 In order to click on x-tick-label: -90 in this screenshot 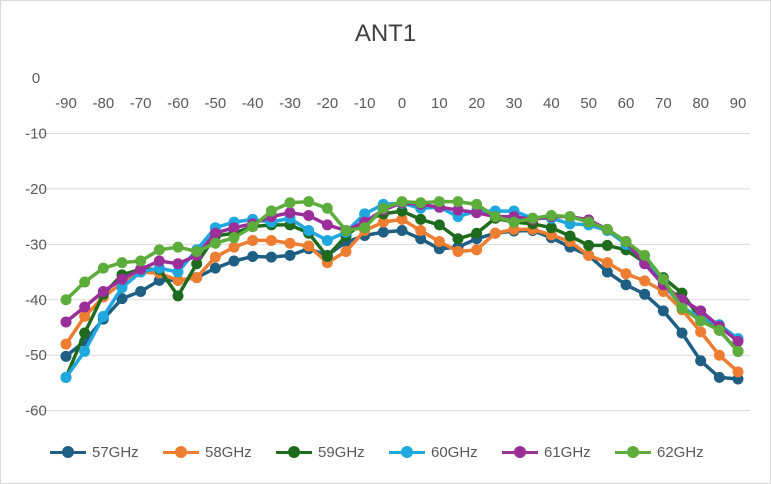, I will do `click(66, 103)`.